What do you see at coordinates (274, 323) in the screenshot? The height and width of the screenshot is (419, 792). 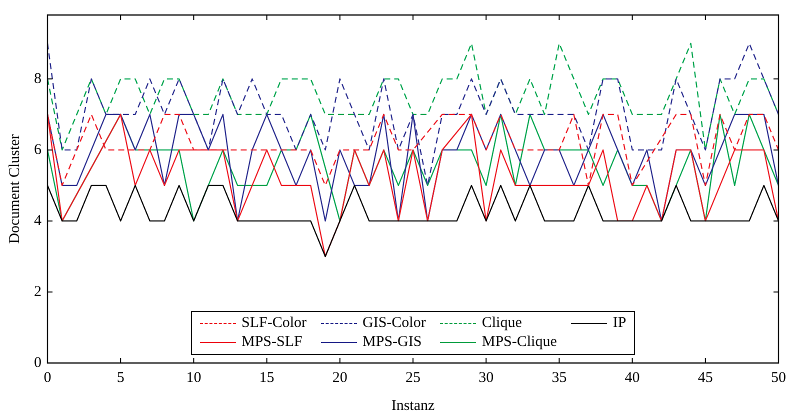 I see `legend-label: SLF-Color` at bounding box center [274, 323].